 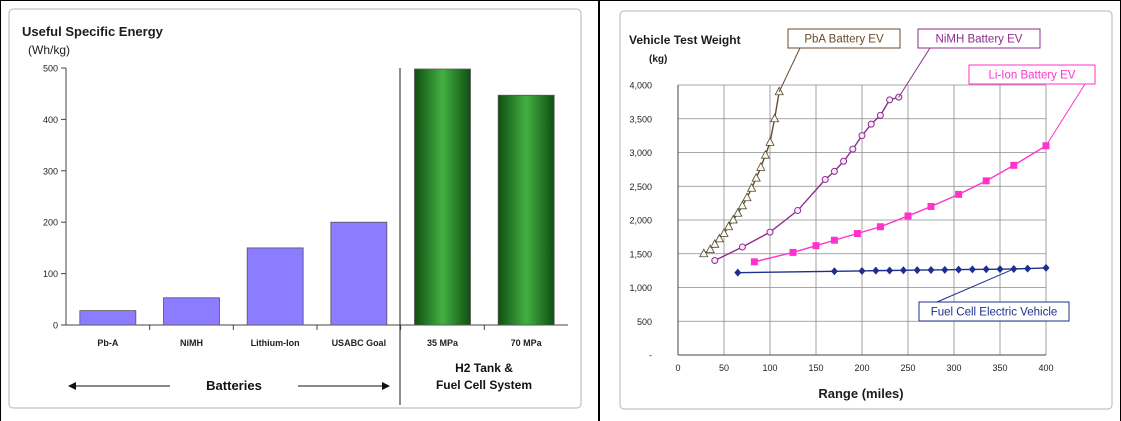 What do you see at coordinates (72, 386) in the screenshot?
I see `batteries-arrow-left-head` at bounding box center [72, 386].